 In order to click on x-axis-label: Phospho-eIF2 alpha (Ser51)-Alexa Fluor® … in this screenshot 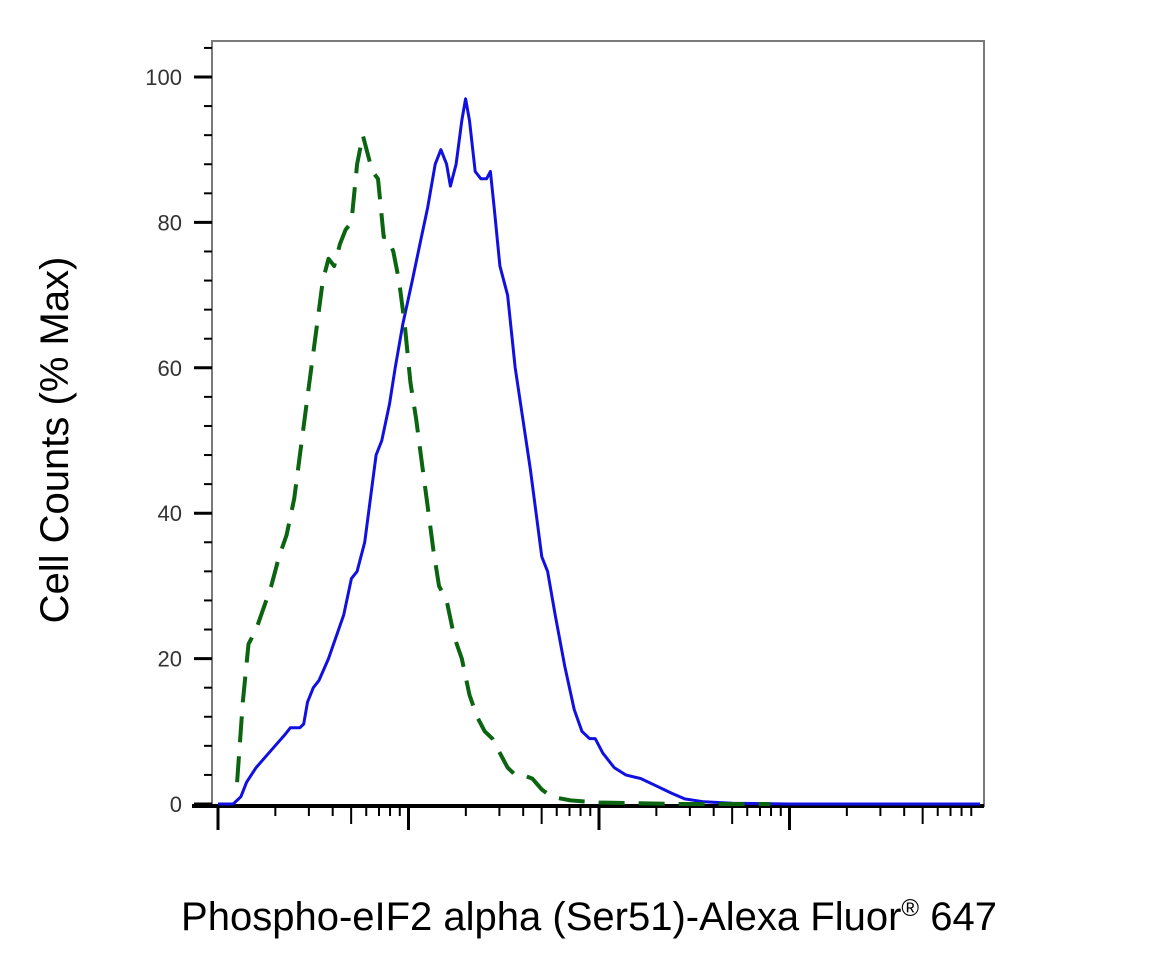, I will do `click(589, 917)`.